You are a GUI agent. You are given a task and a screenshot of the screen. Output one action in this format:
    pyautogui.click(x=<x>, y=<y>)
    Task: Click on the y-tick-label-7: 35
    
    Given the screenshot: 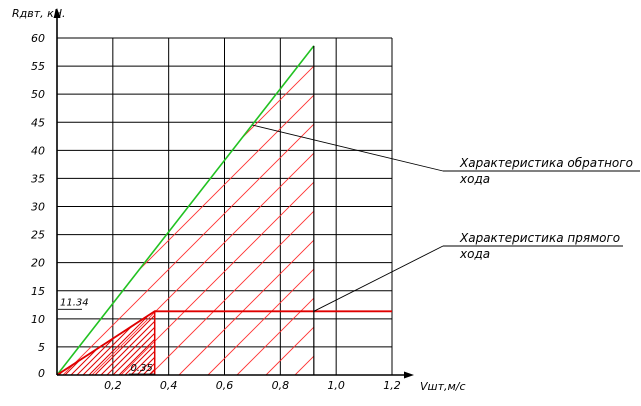 What is the action you would take?
    pyautogui.click(x=38, y=178)
    